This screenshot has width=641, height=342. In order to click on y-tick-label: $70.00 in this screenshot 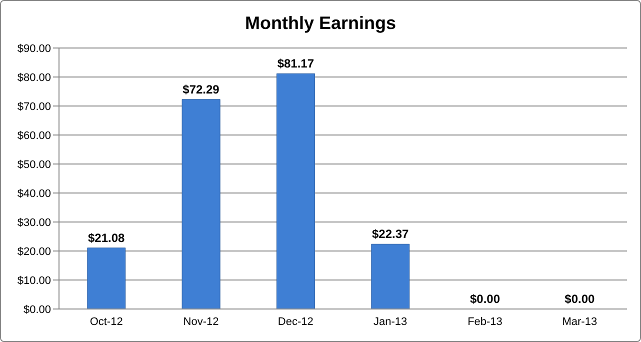, I will do `click(34, 106)`.